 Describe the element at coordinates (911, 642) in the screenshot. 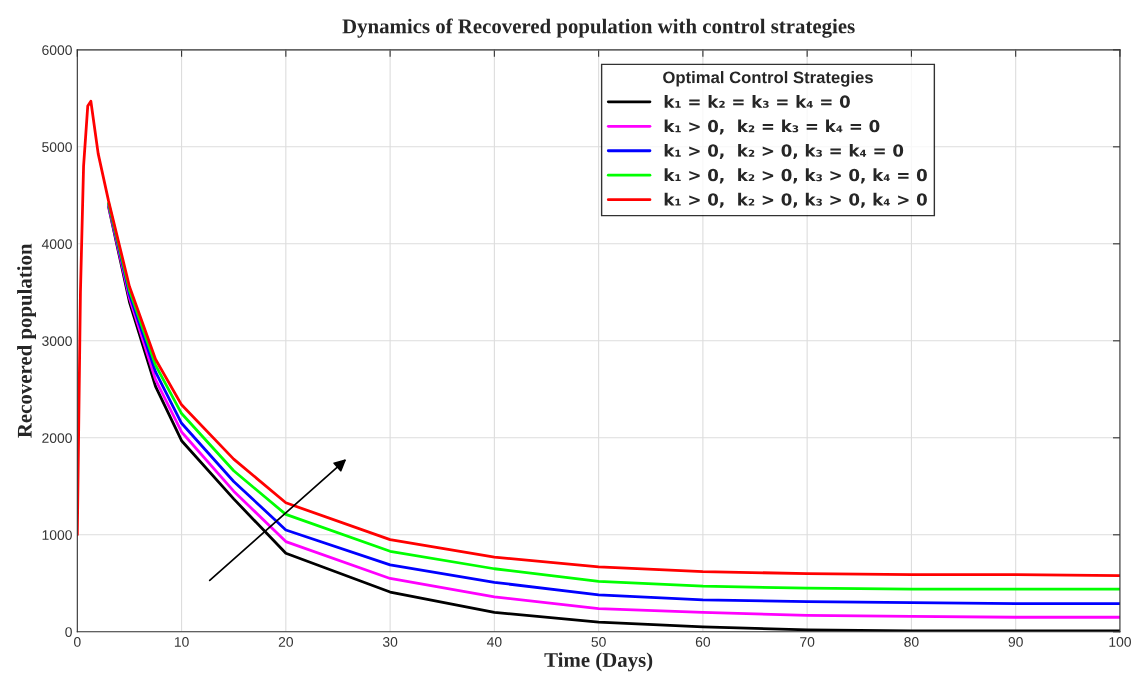

I see `x-tick-label: 80` at that location.